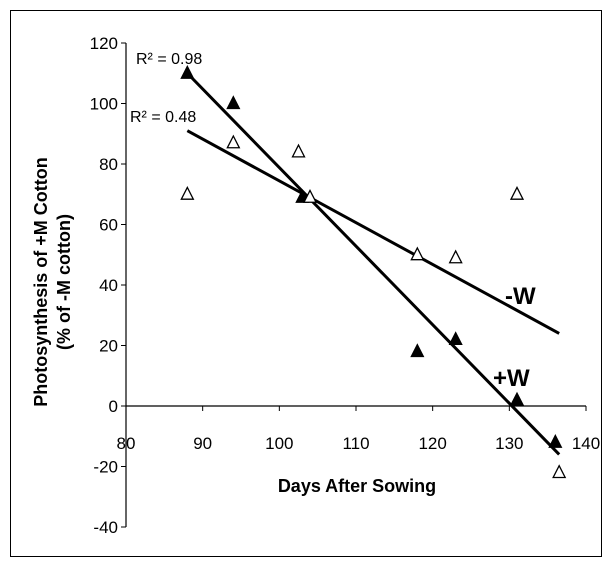 This screenshot has width=612, height=567. I want to click on y-tick-label: -40, so click(105, 527).